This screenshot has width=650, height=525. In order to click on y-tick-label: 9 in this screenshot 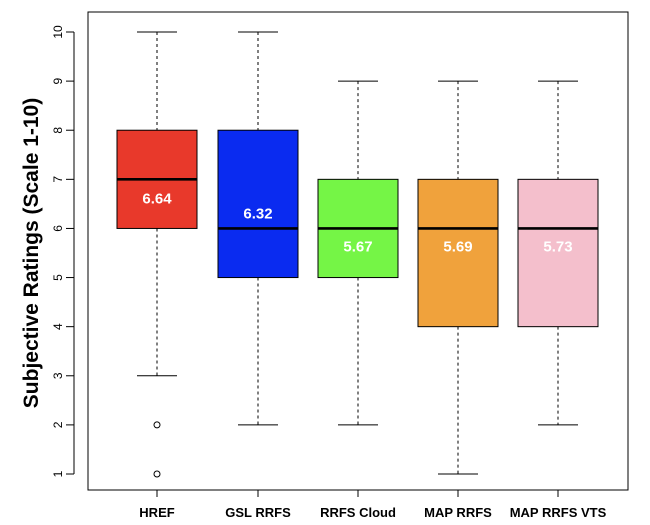, I will do `click(58, 80)`.